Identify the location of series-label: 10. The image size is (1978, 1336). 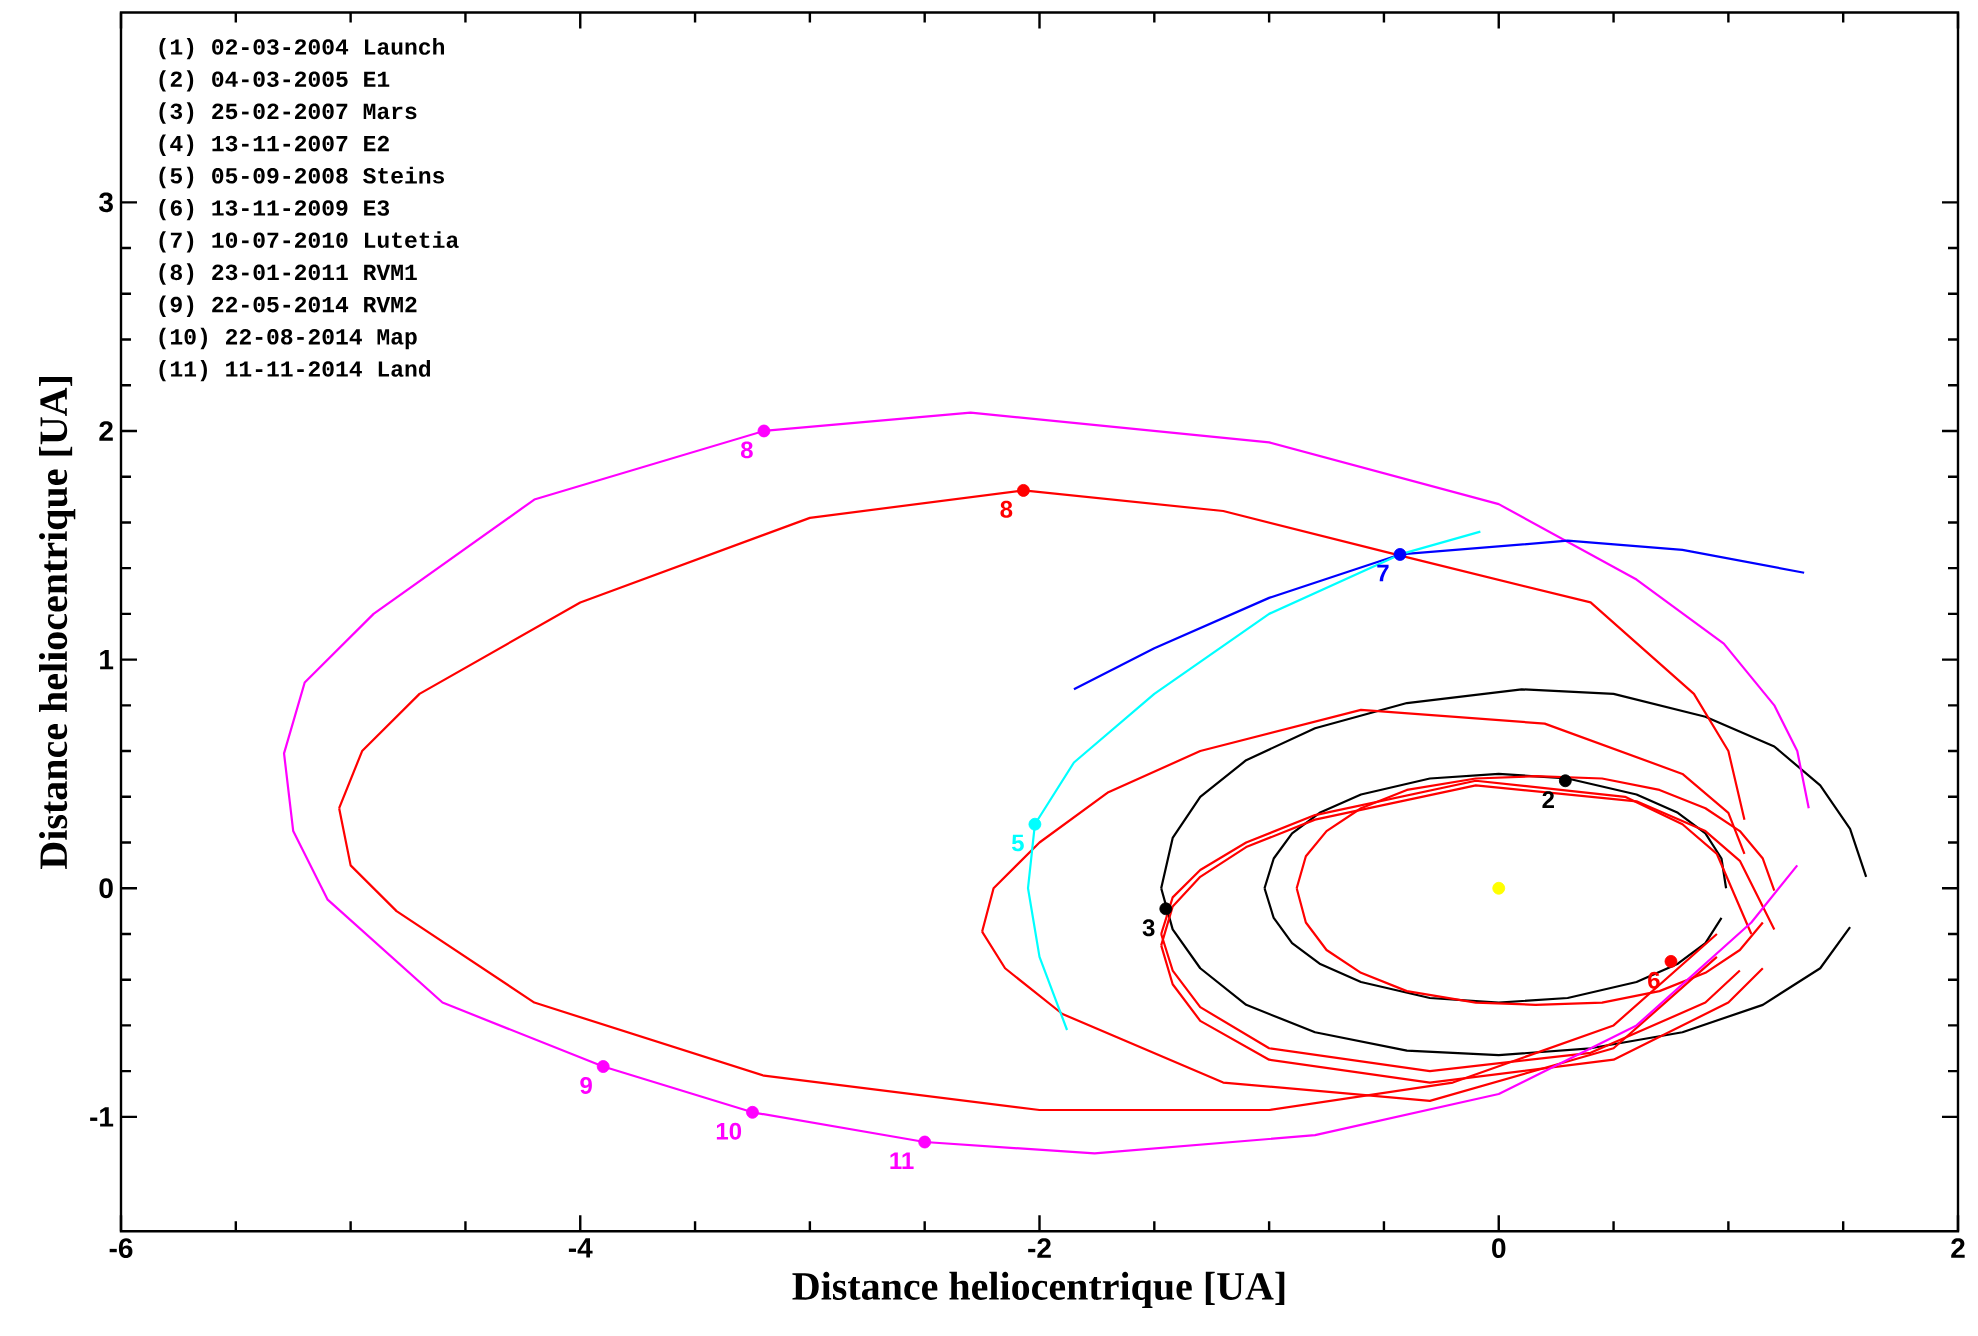
(729, 1131).